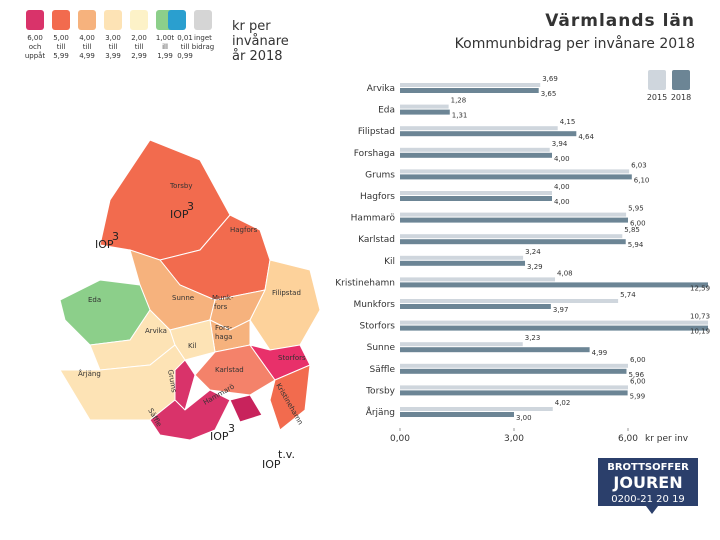 Image resolution: width=720 pixels, height=540 pixels. Describe the element at coordinates (286, 454) in the screenshot. I see `iop-label: t.v.` at that location.